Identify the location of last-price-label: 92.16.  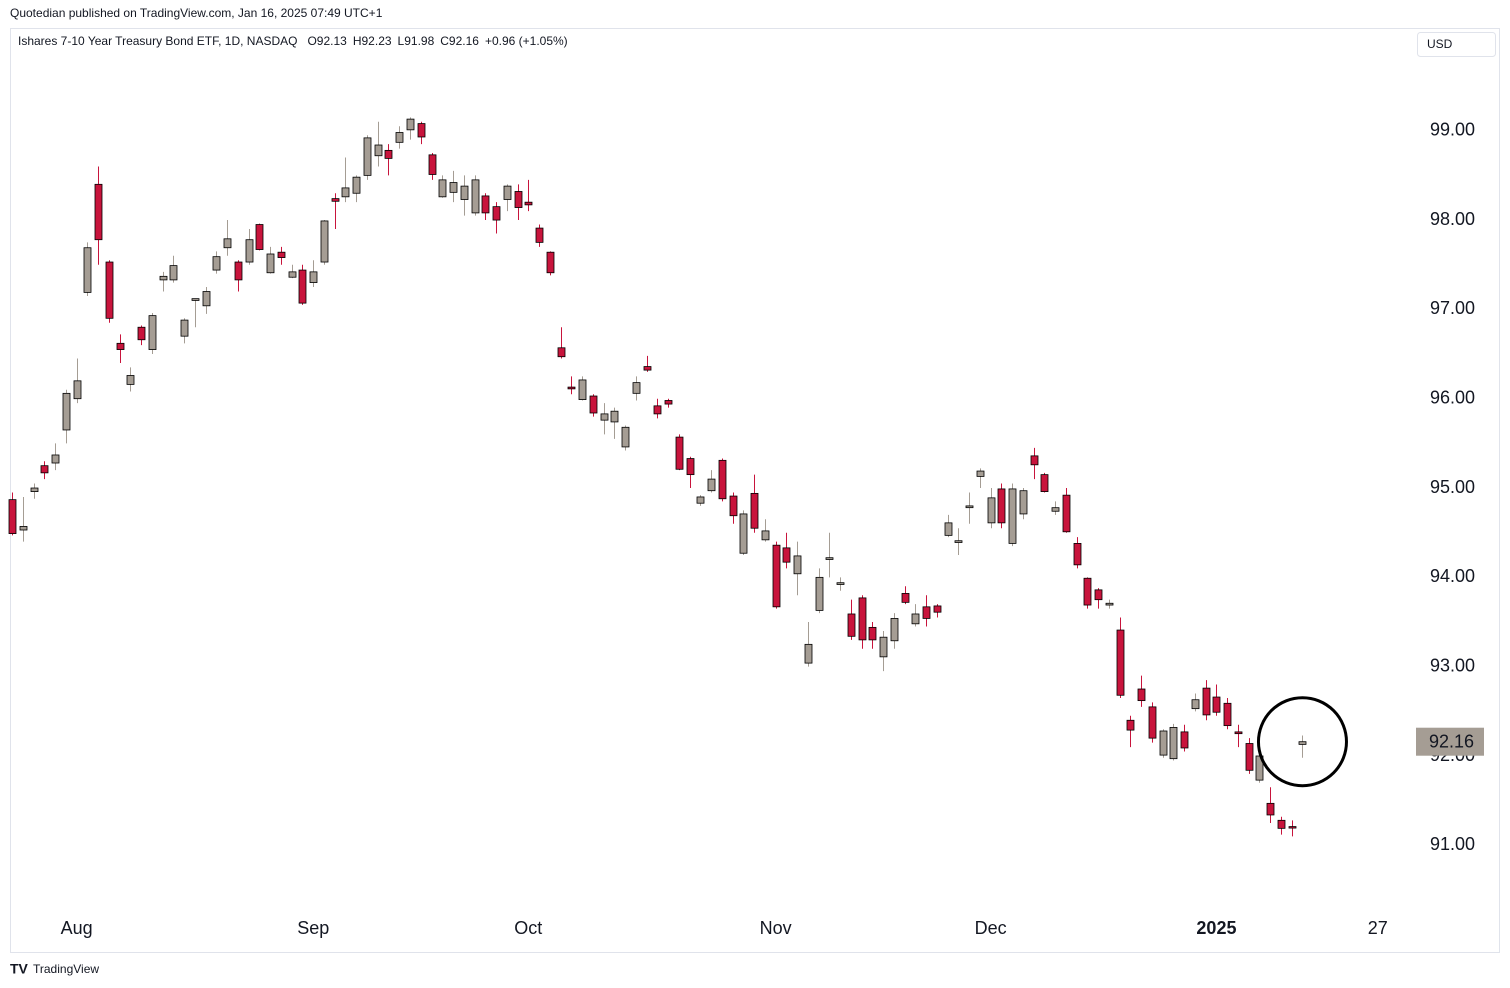
(1451, 741).